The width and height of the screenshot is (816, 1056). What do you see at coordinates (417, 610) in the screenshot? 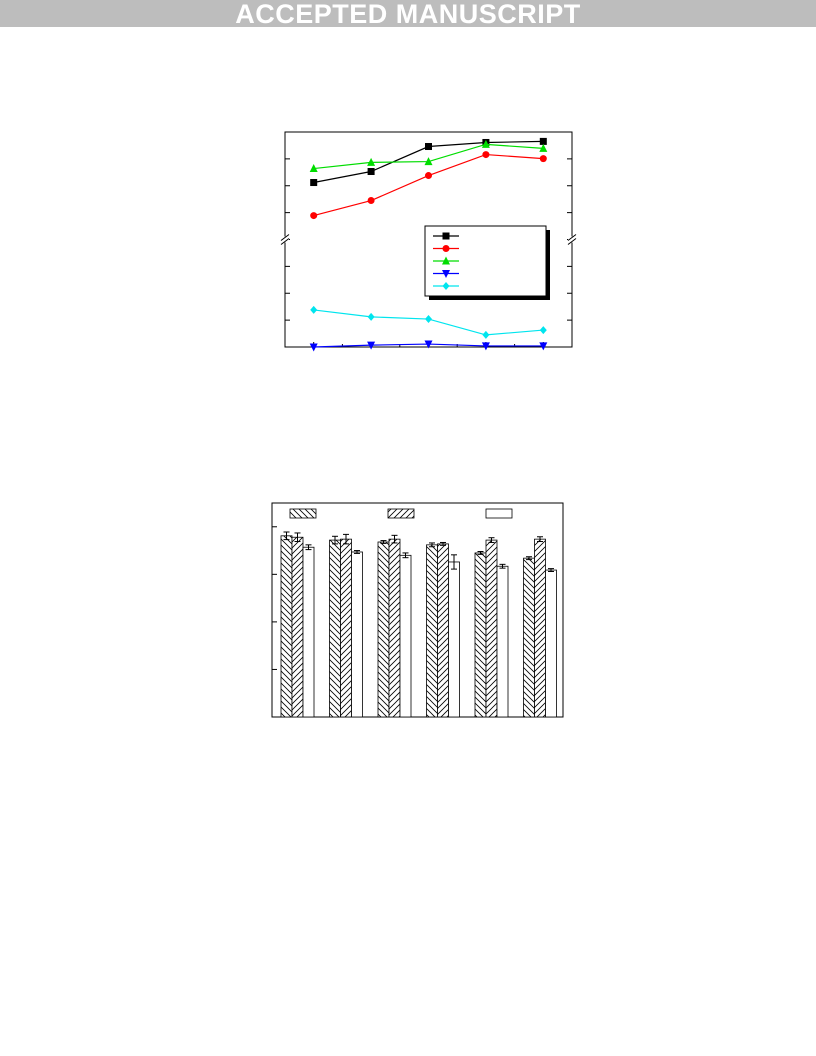
I see `plot-frame` at bounding box center [417, 610].